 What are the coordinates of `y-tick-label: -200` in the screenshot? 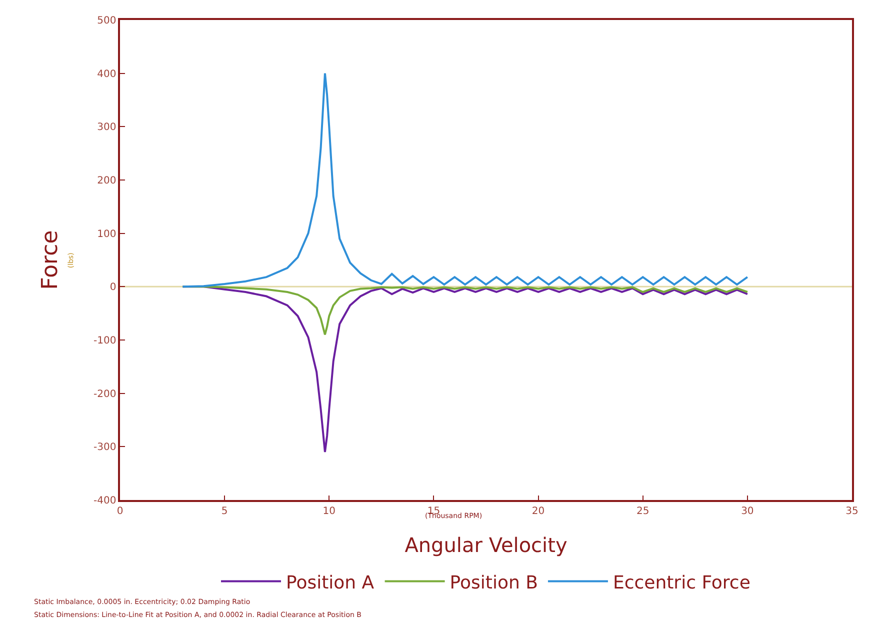 It's located at (105, 394).